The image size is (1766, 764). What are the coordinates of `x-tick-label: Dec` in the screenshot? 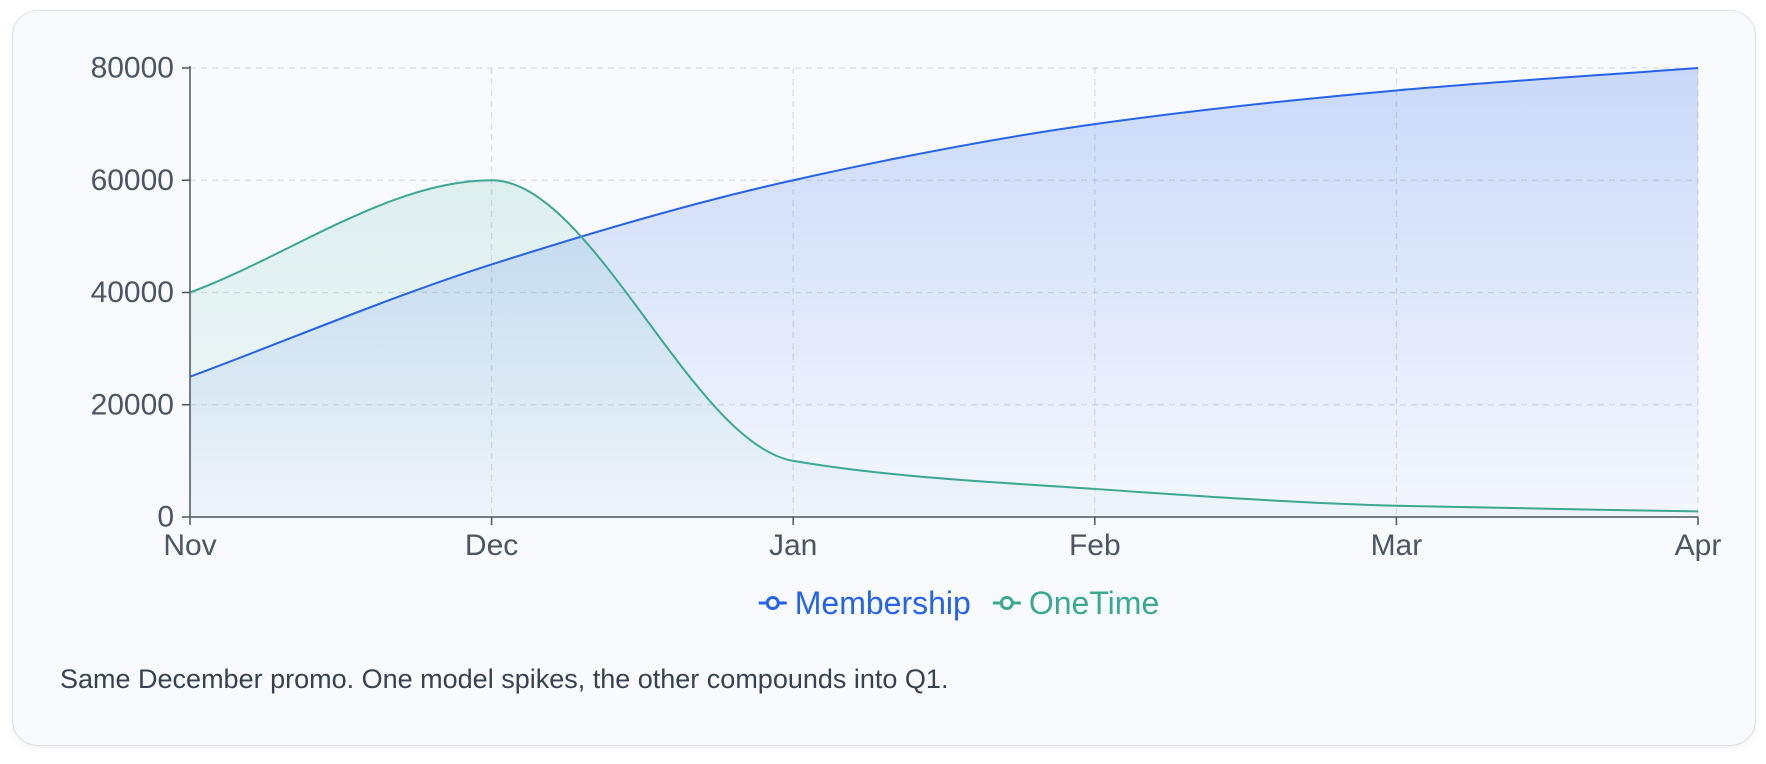 It's located at (491, 545).